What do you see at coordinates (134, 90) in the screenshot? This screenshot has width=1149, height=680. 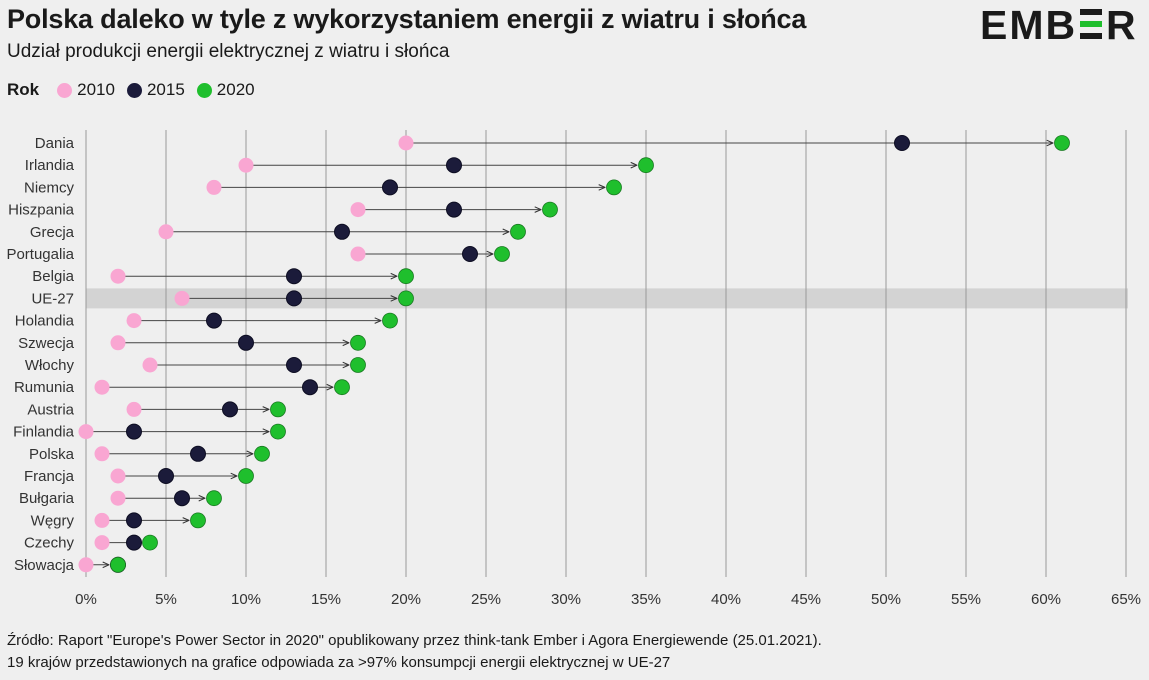 I see `legend-dot-2015` at bounding box center [134, 90].